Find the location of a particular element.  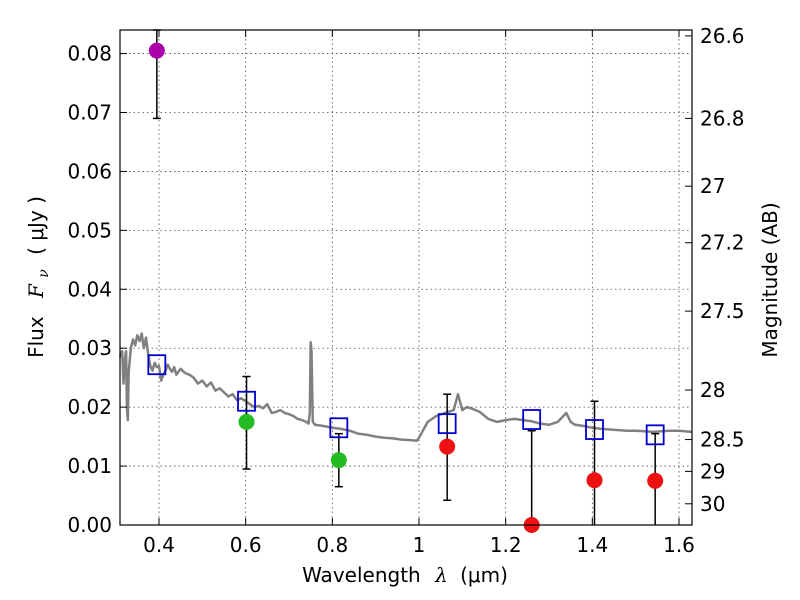

y-tick-label: 0.07 is located at coordinates (89, 113).